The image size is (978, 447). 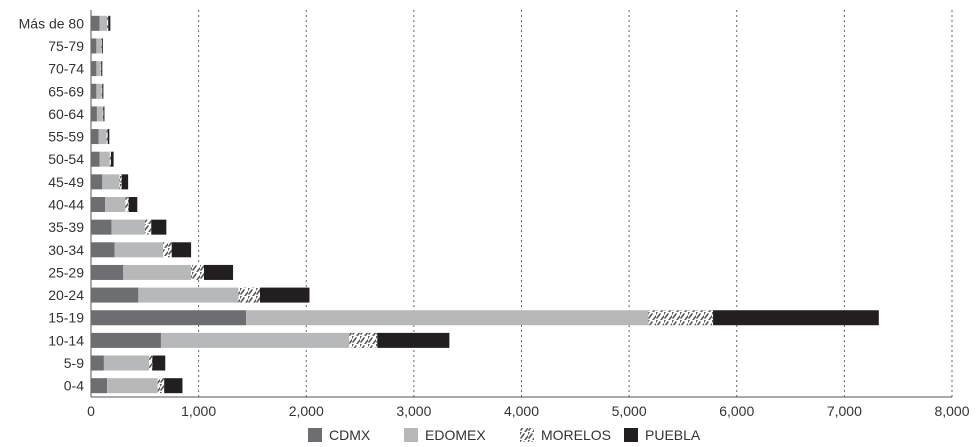 I want to click on x-tick-label: 0, so click(x=91, y=411).